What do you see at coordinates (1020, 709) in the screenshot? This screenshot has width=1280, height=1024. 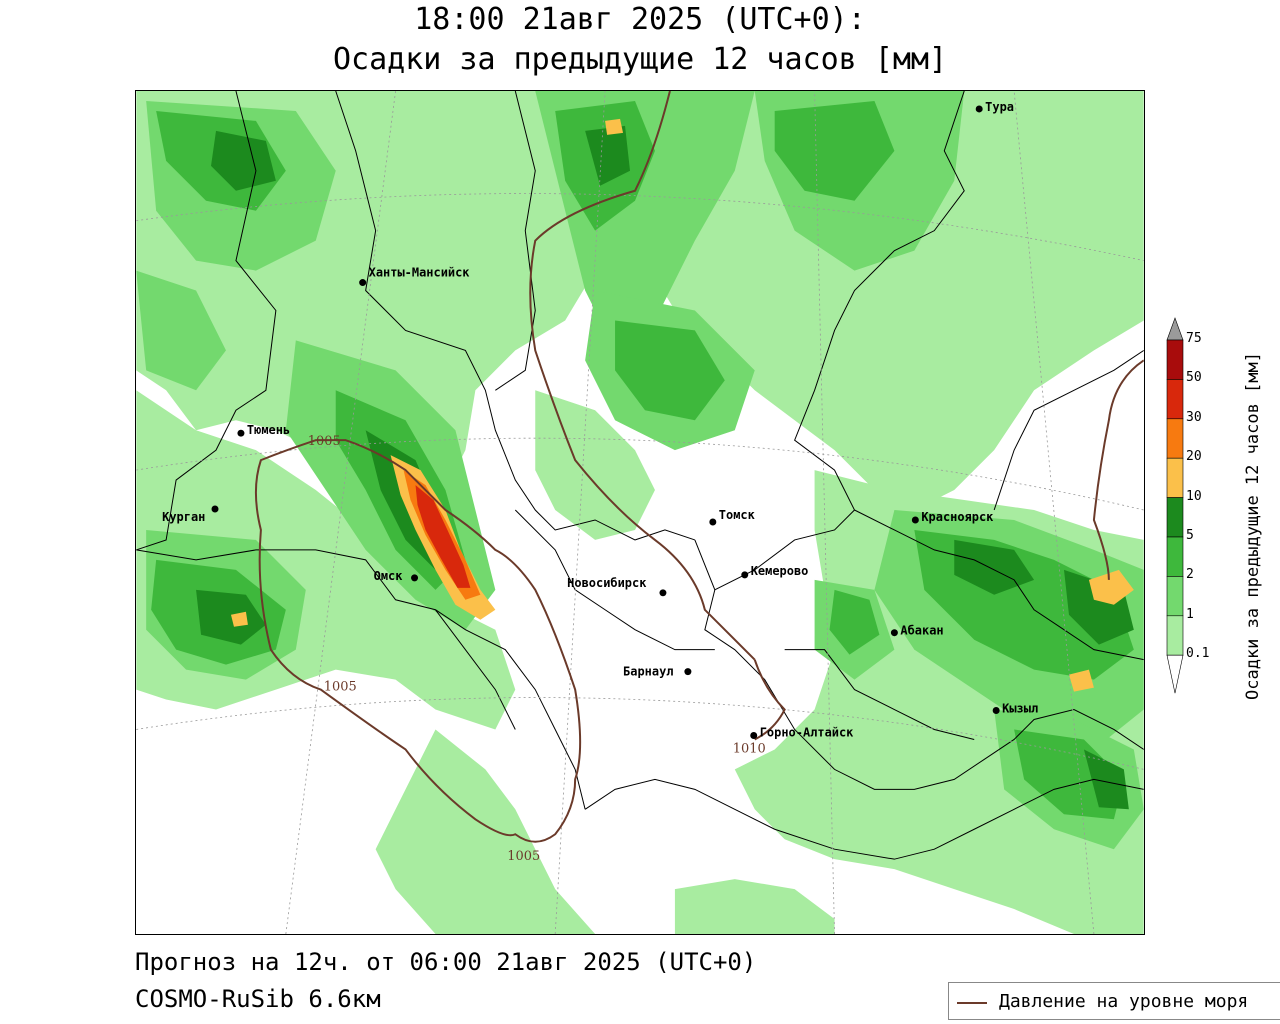 I see `city-label: Кызыл` at bounding box center [1020, 709].